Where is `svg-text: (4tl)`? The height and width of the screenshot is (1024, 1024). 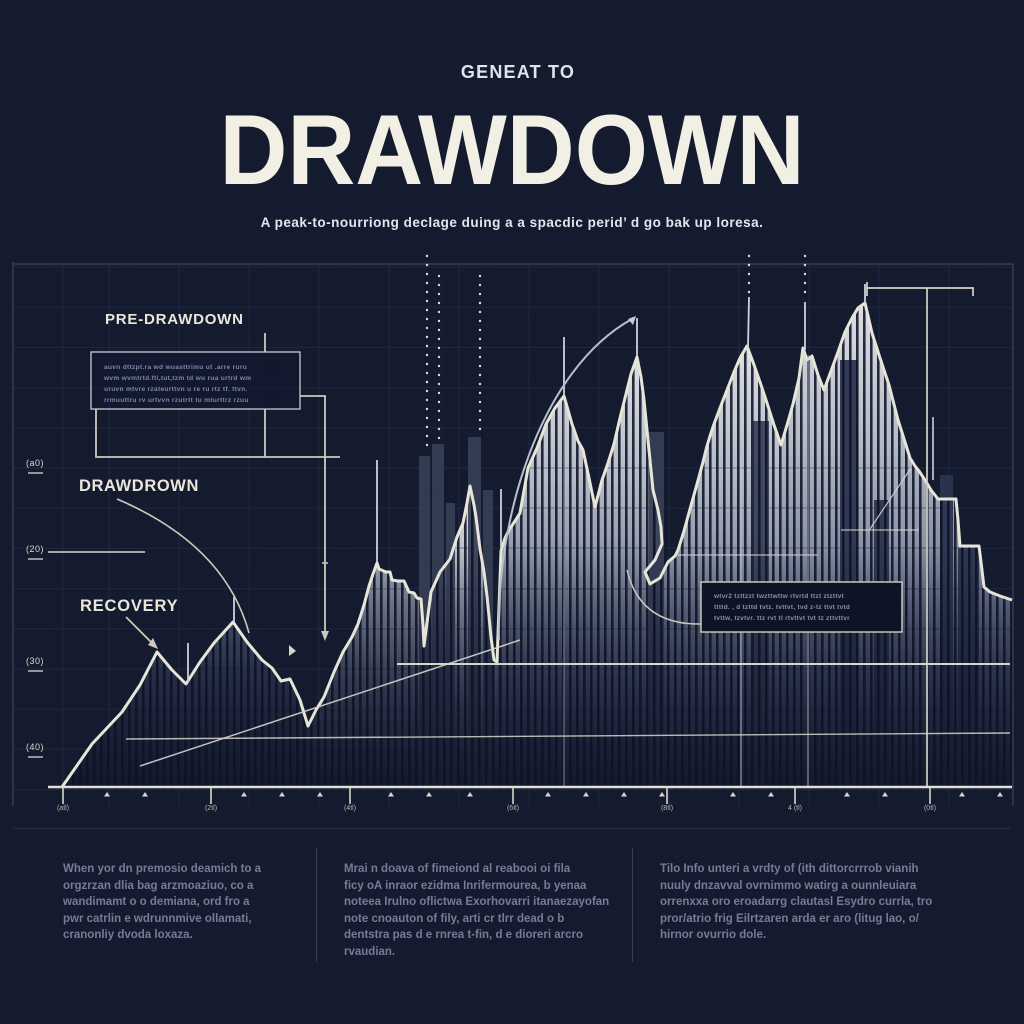 svg-text: (4tl) is located at coordinates (350, 808).